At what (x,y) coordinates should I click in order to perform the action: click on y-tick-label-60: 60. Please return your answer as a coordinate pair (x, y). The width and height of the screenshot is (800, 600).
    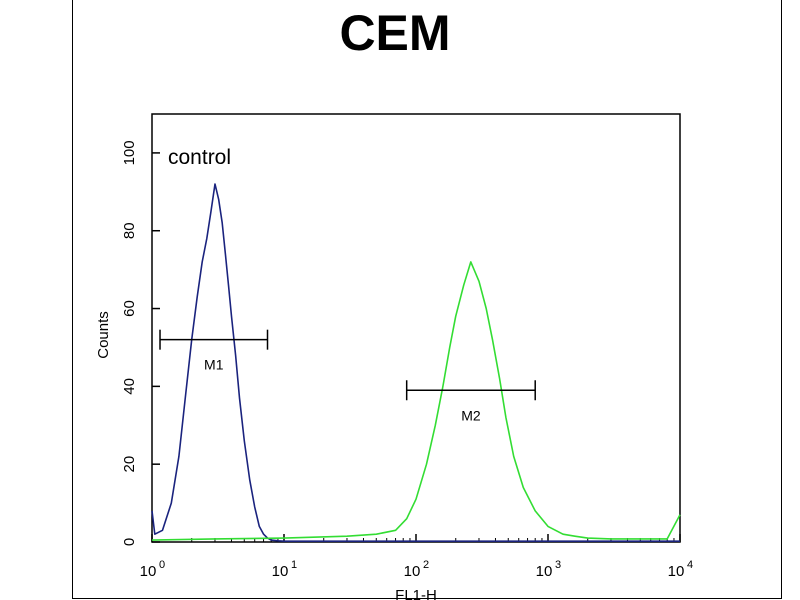
    Looking at the image, I should click on (129, 308).